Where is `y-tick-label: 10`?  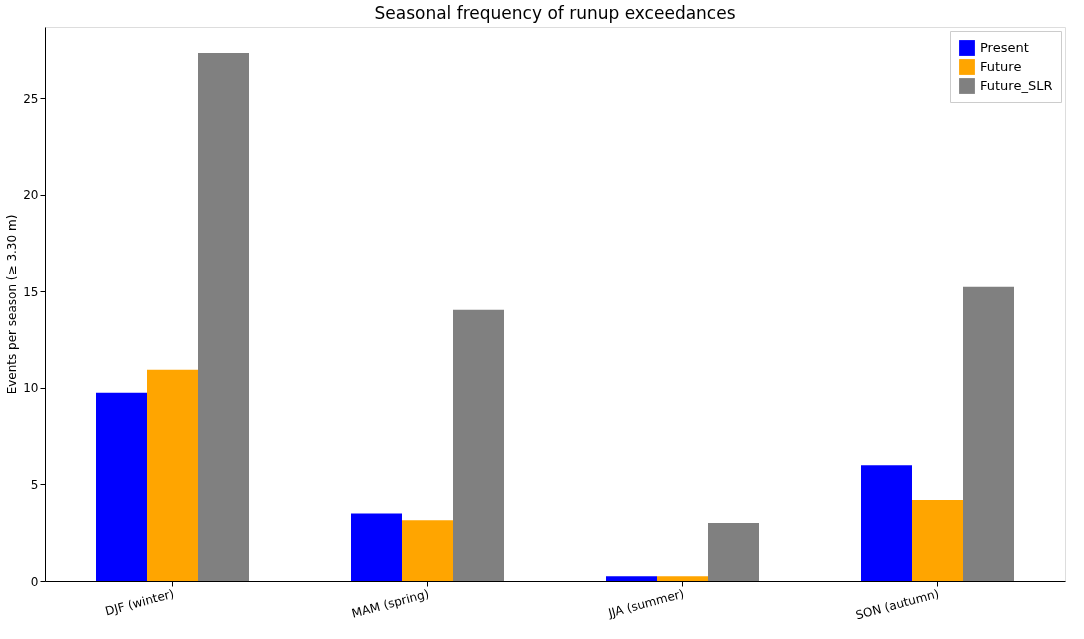
y-tick-label: 10 is located at coordinates (31, 388).